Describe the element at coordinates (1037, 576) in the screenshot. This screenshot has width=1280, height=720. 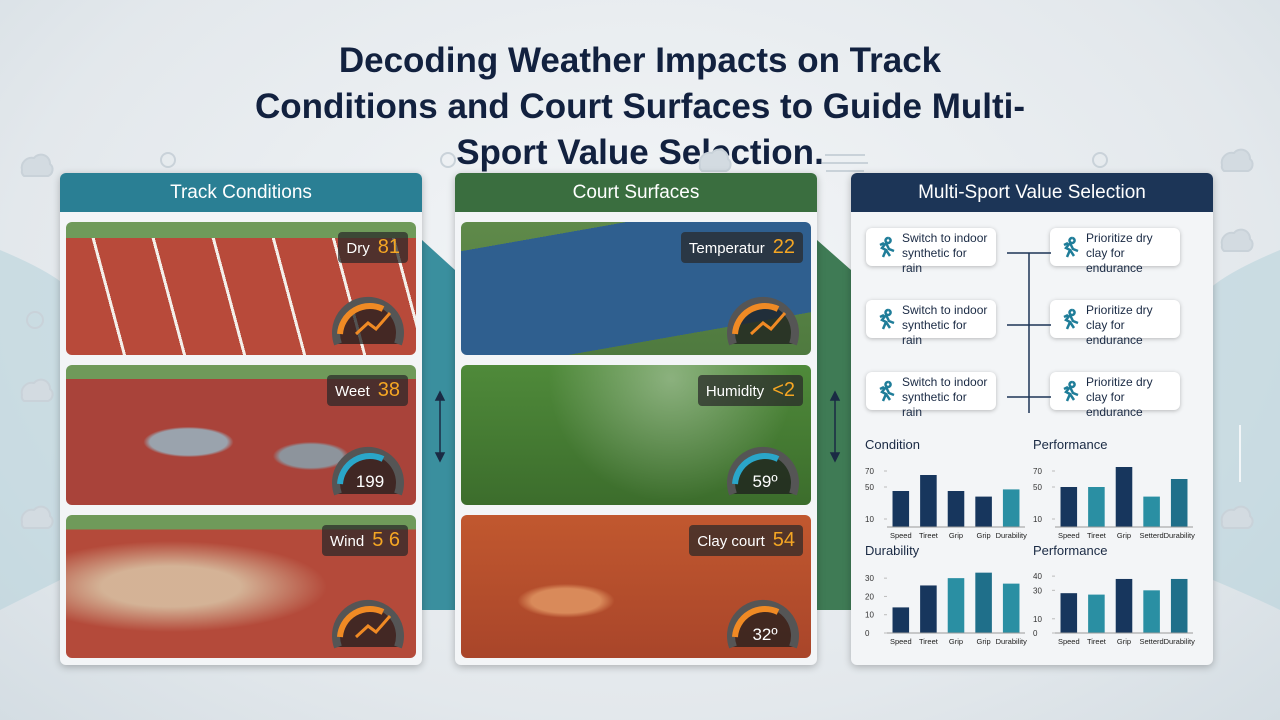
I see `y-tick-label: 40` at that location.